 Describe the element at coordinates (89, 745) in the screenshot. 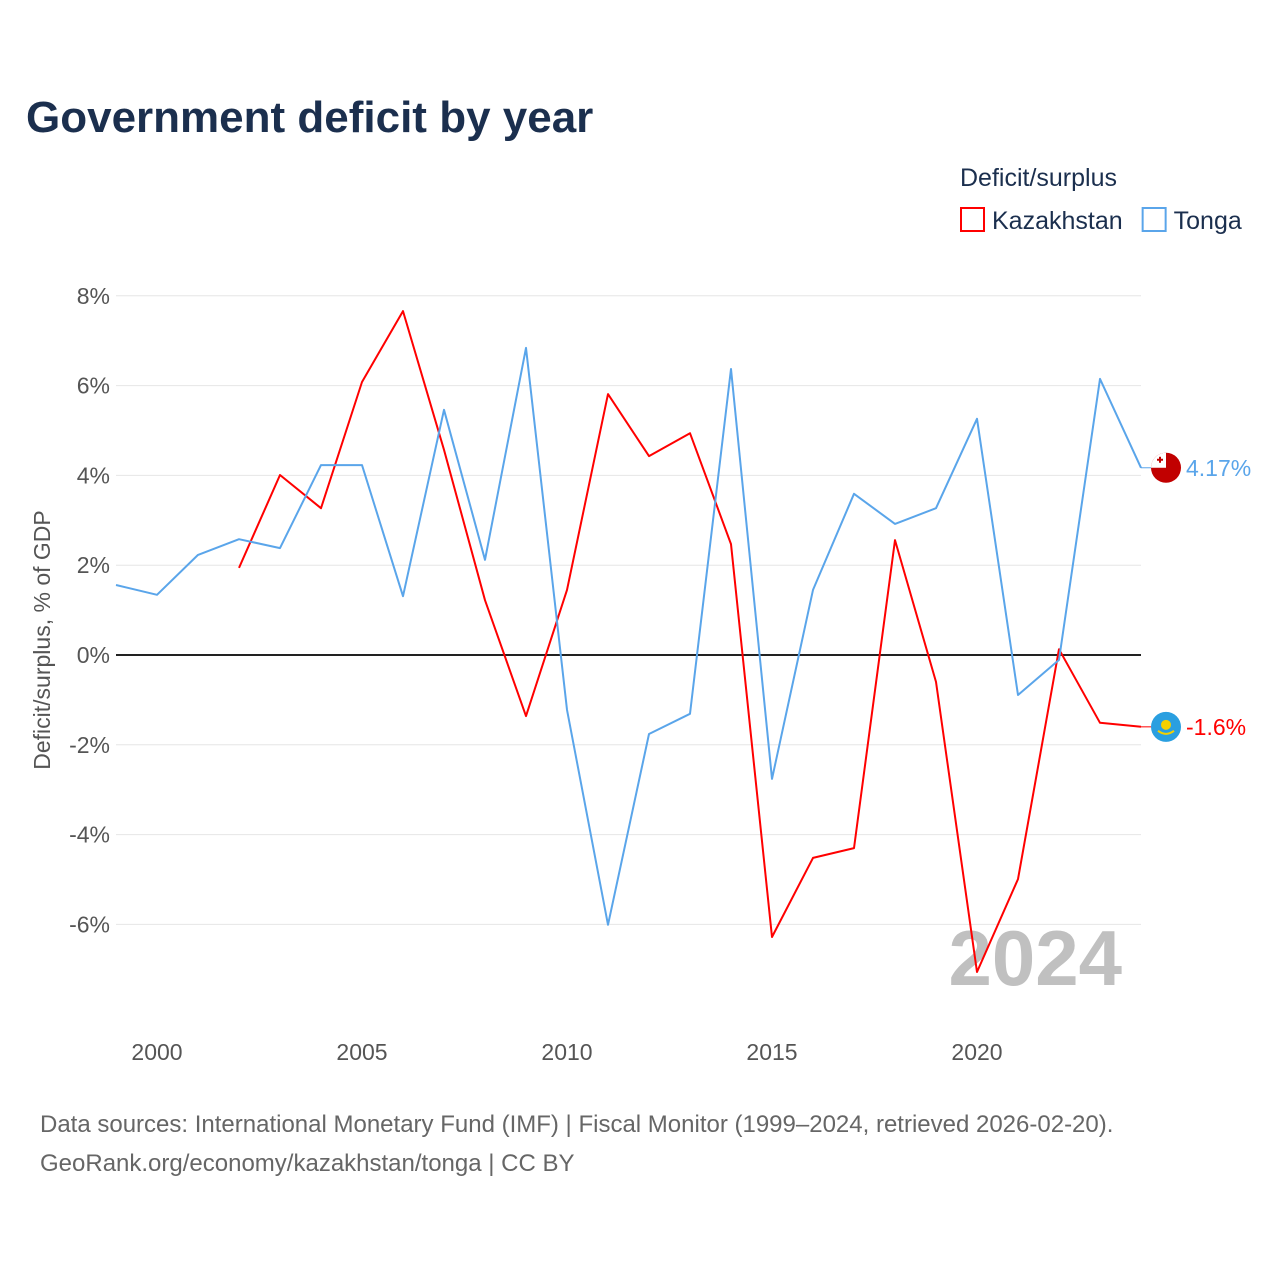

I see `y-tick-label: -2%` at that location.